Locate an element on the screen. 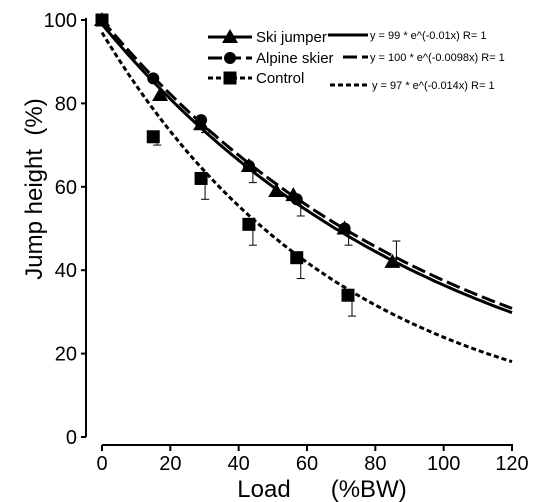 The image size is (549, 502). legend-label: Control is located at coordinates (280, 78).